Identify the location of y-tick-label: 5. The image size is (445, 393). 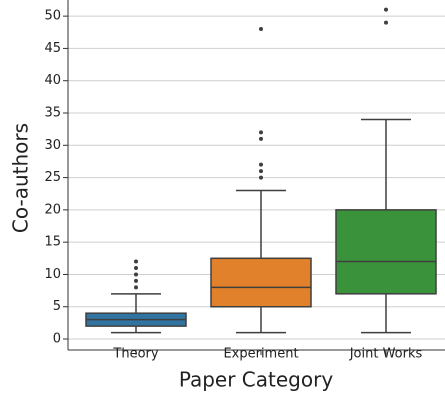
(57, 306).